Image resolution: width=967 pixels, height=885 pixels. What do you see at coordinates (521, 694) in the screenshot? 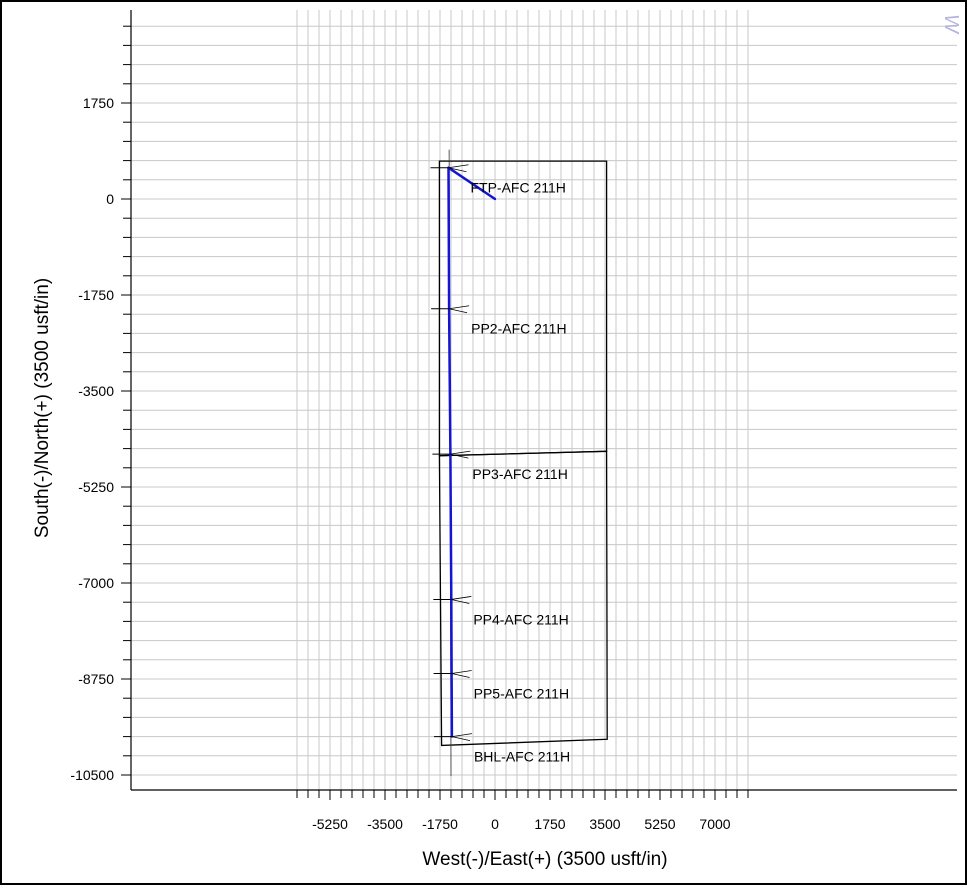
I see `point-label: PP5-AFC 211H` at bounding box center [521, 694].